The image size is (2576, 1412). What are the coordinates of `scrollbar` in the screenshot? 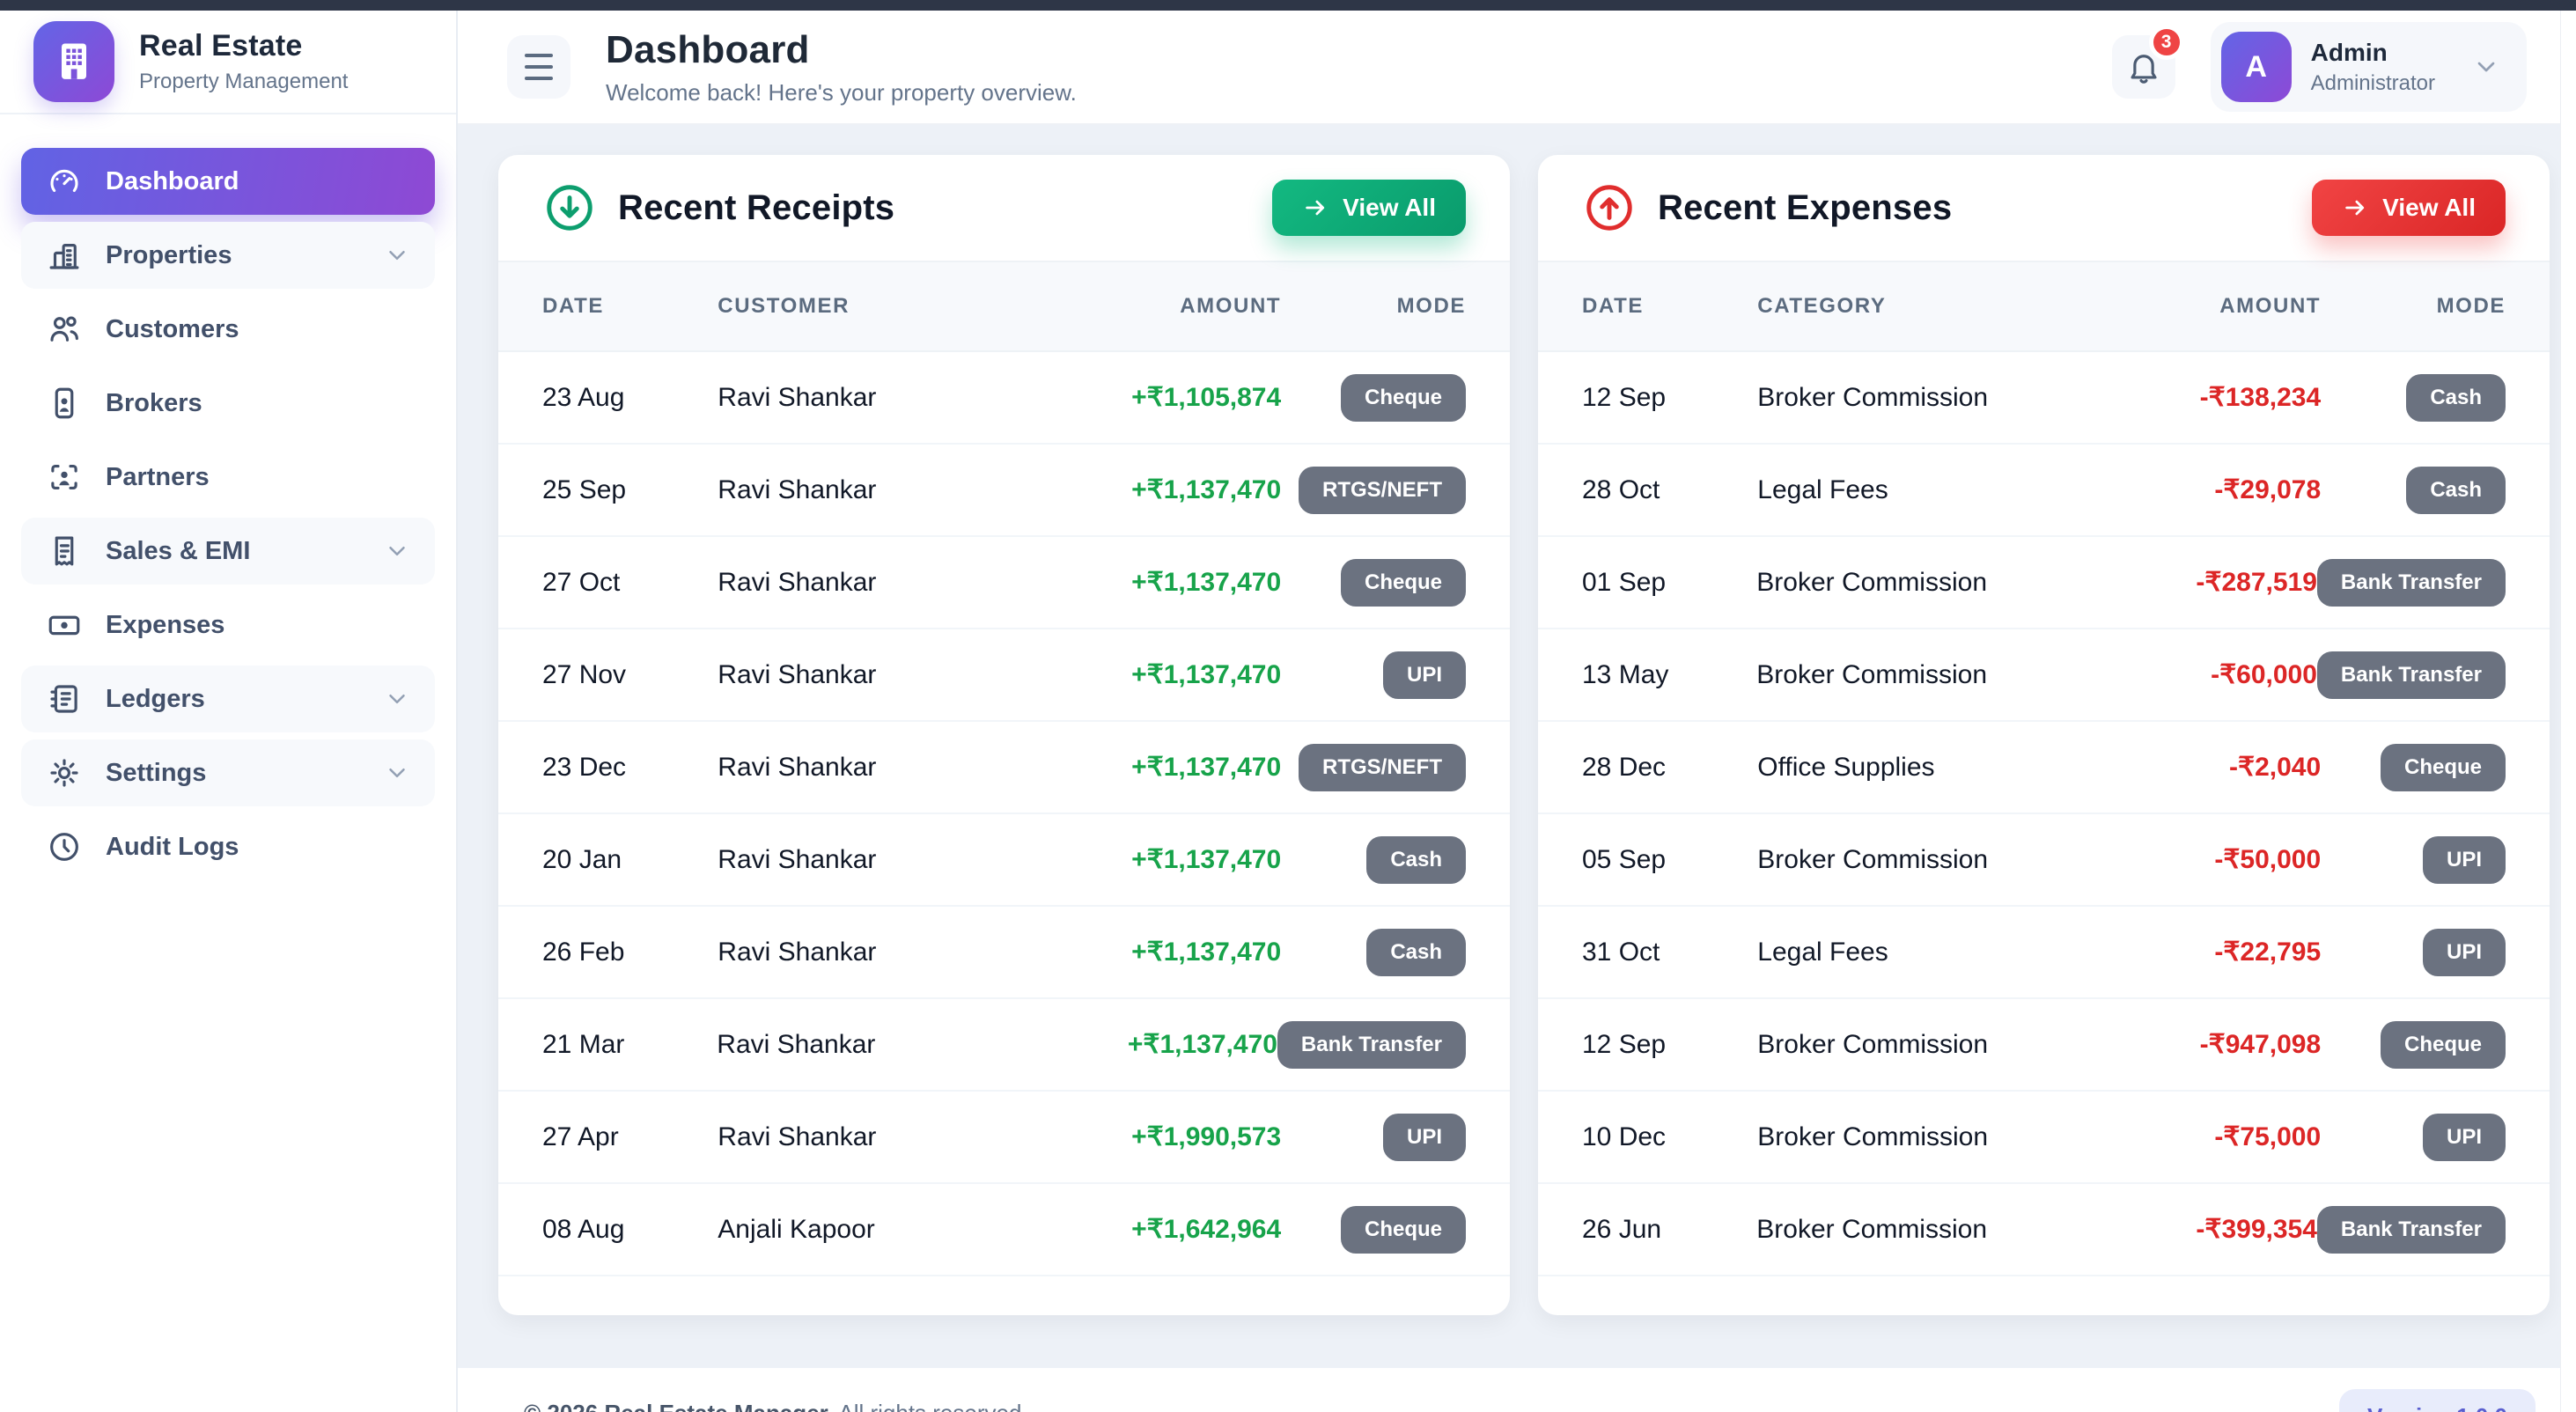 It's located at (2568, 711).